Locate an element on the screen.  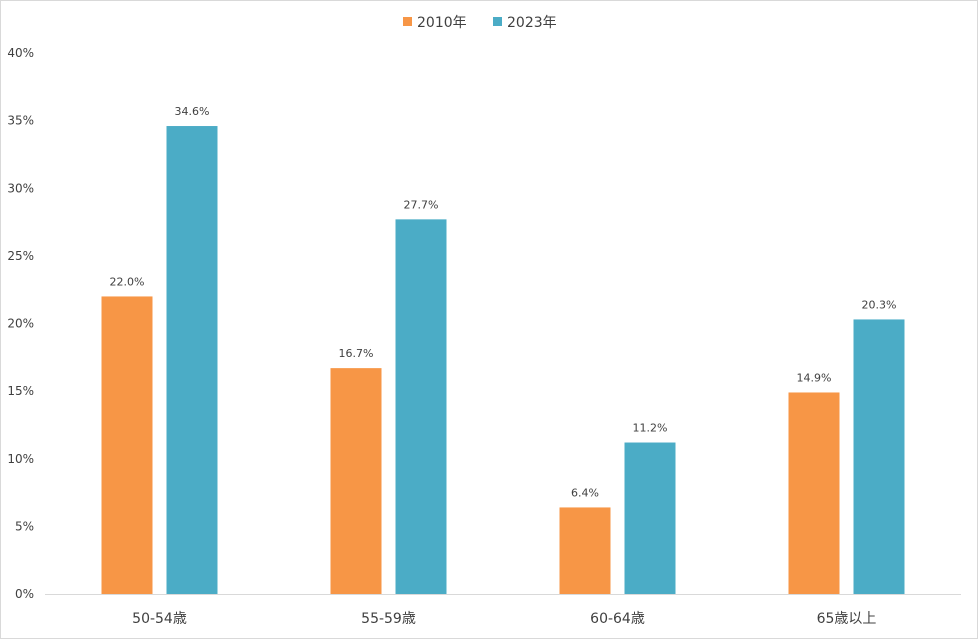
x-axis: 50-54歳 55-59歳 60-64歳 65歳以上 is located at coordinates (503, 610).